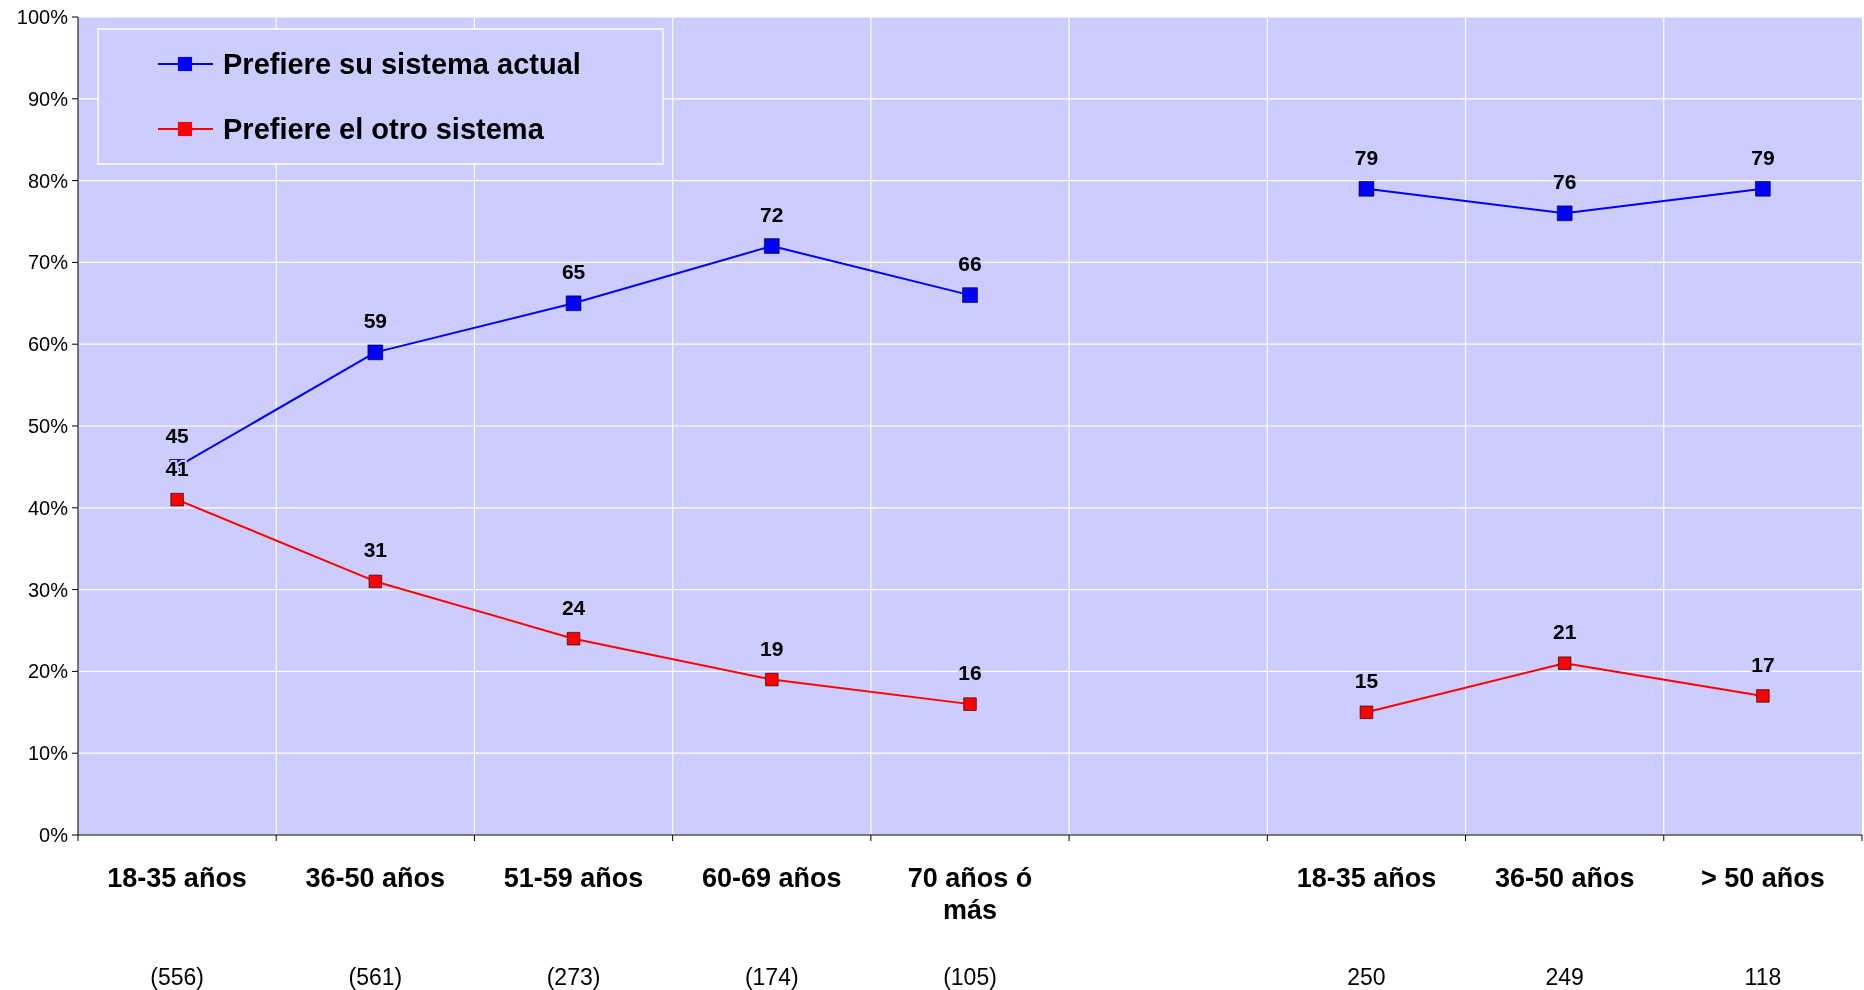  I want to click on y-tick-label: 10%, so click(48, 753).